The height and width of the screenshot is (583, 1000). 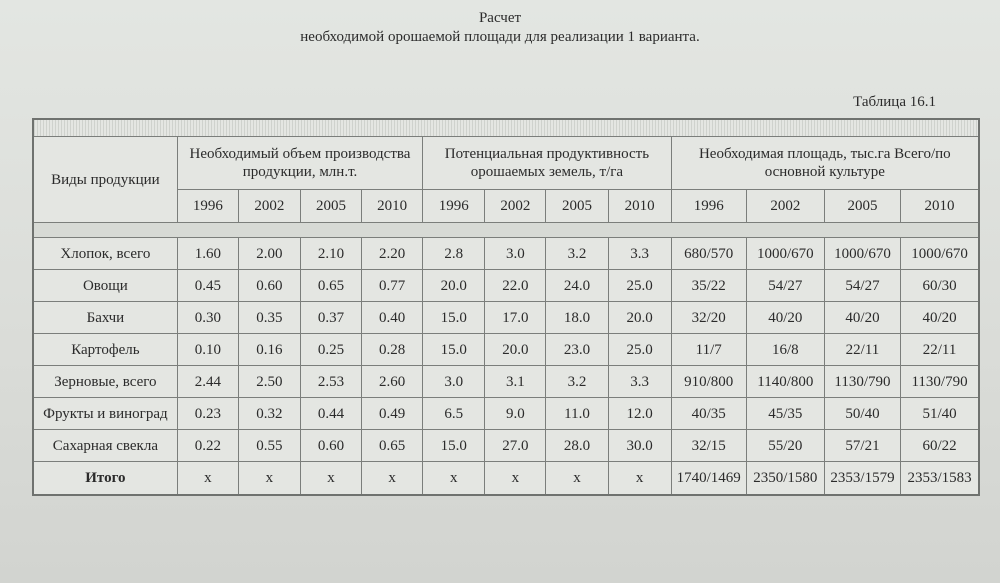 I want to click on table-cell: 0.32, so click(x=269, y=413).